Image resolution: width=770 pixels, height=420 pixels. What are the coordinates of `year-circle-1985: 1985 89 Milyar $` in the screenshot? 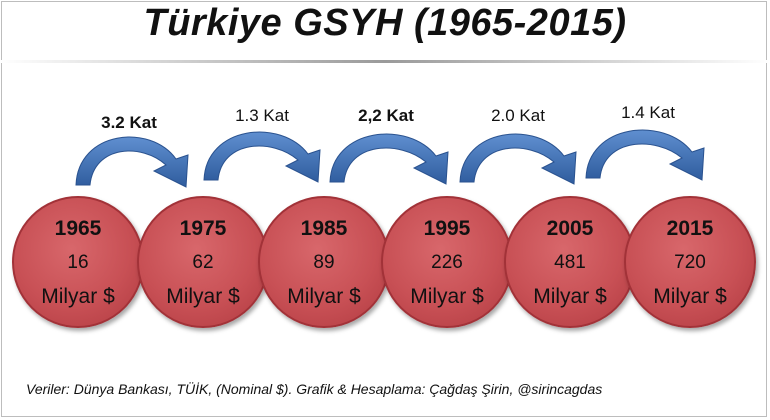 It's located at (324, 262).